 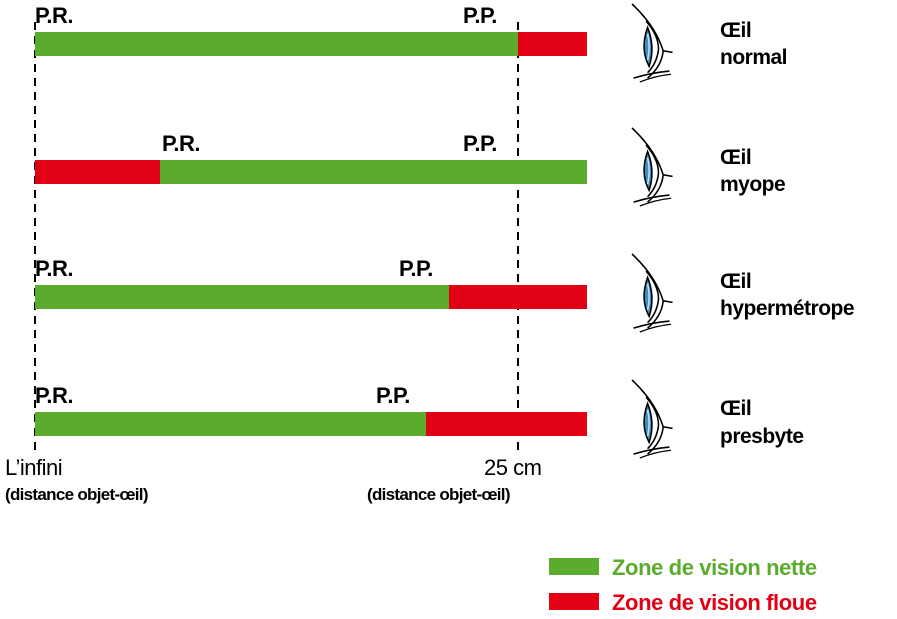 What do you see at coordinates (33, 467) in the screenshot?
I see `axis-left-label: L’infini` at bounding box center [33, 467].